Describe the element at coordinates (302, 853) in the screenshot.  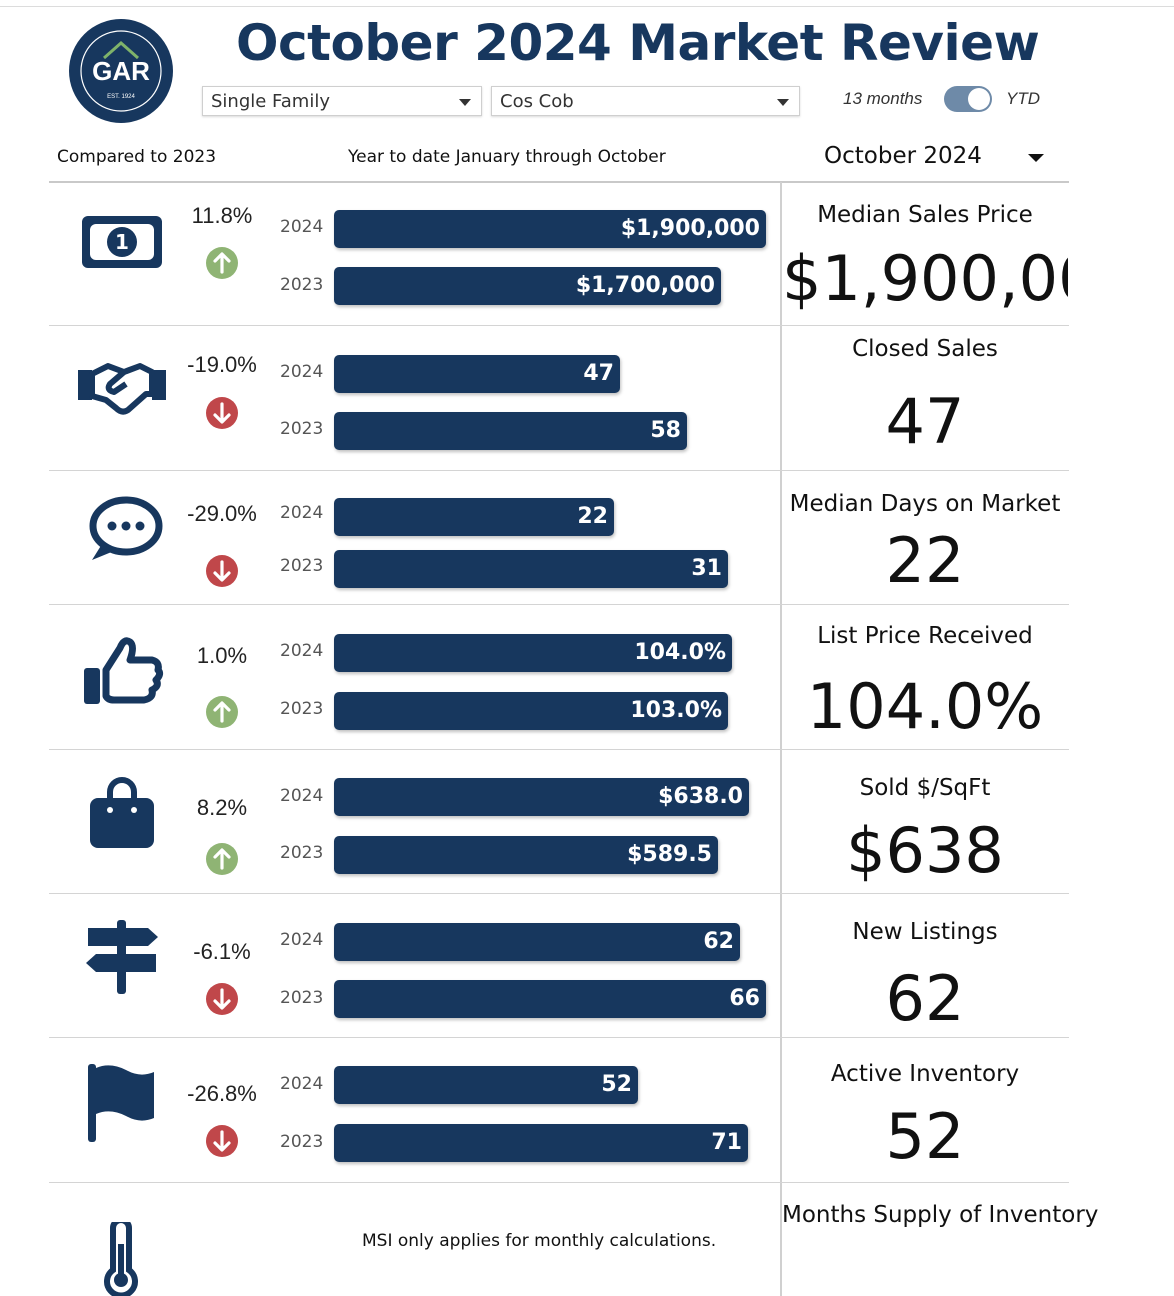
I see `sold-per-sqft-year-2023: 2023` at that location.